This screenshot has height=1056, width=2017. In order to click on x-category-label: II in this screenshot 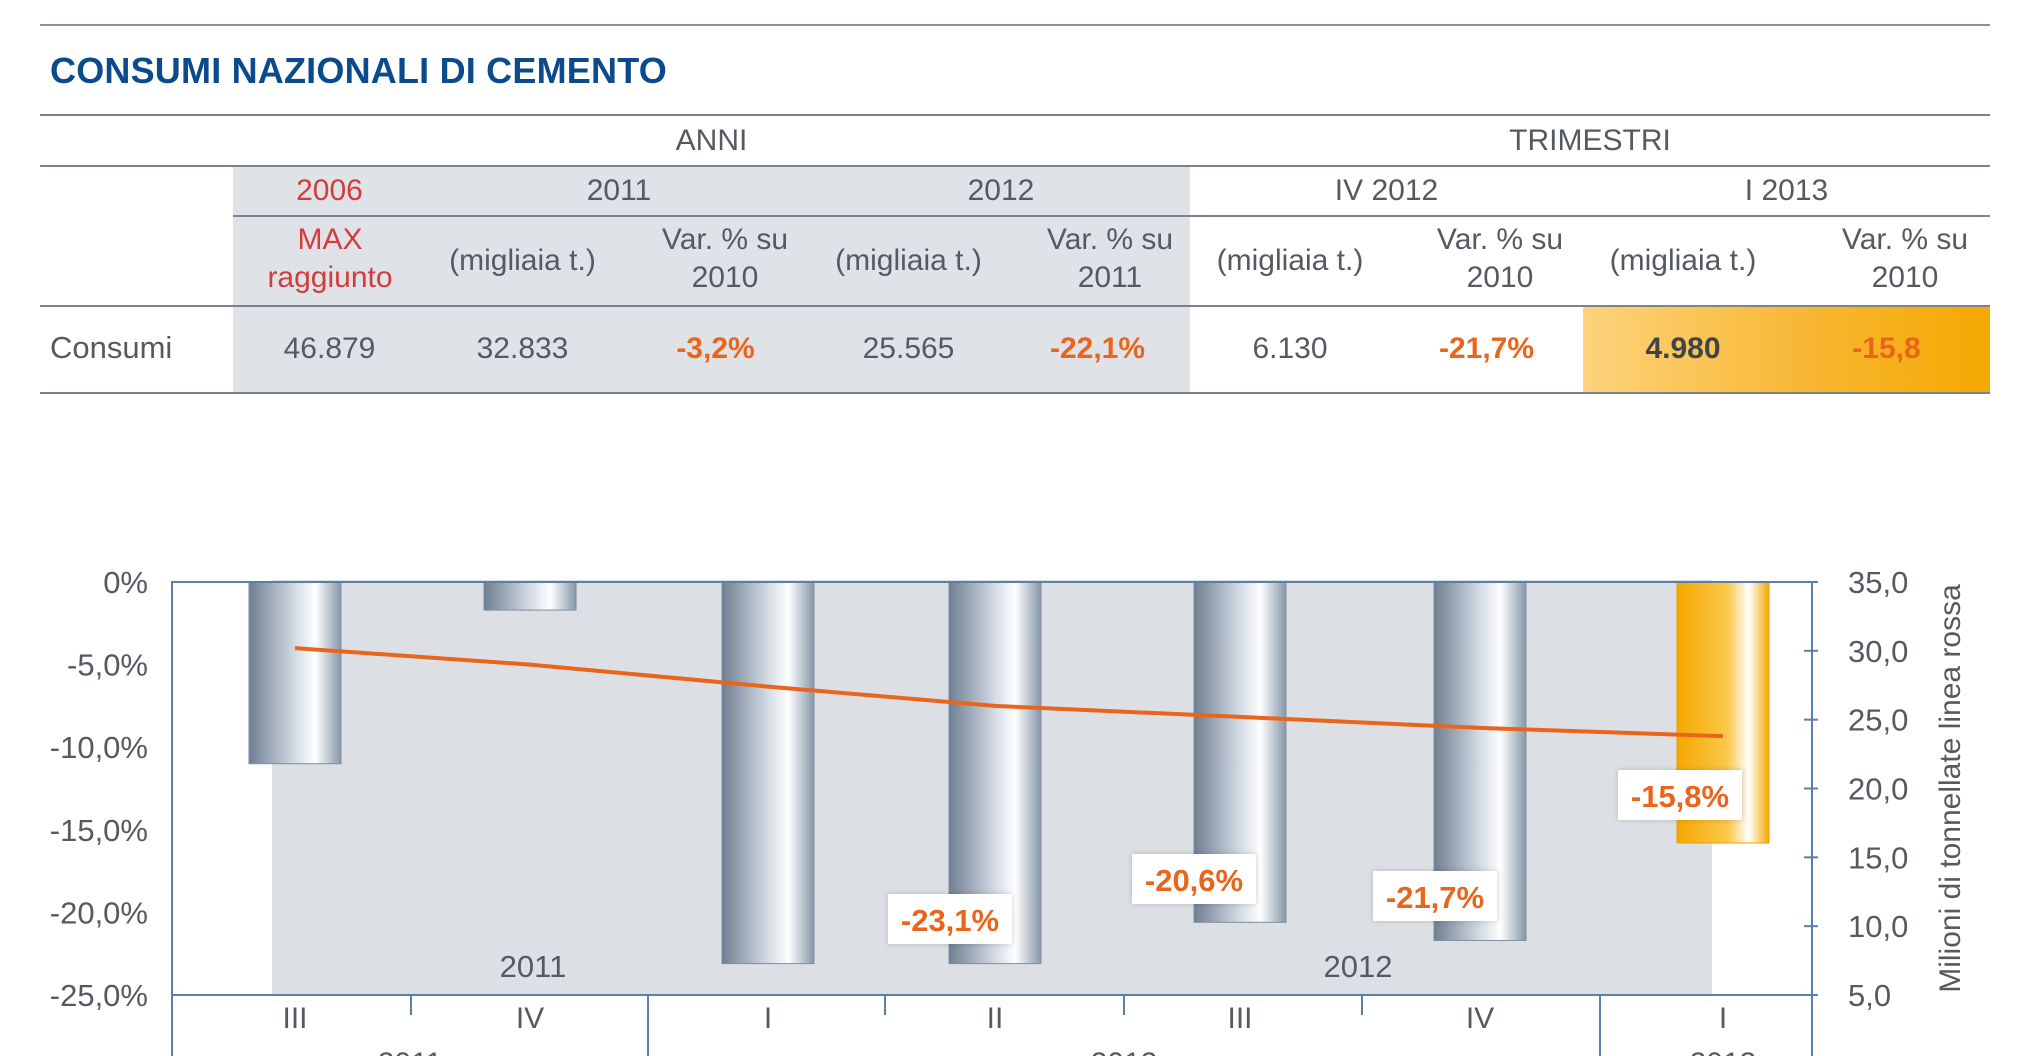, I will do `click(995, 1018)`.